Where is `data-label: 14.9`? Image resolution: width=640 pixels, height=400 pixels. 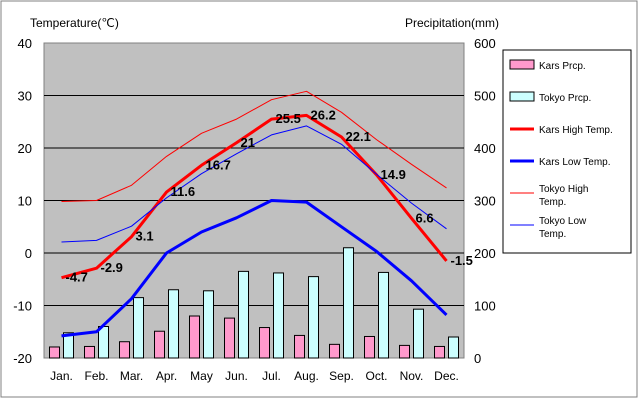 data-label: 14.9 is located at coordinates (393, 174).